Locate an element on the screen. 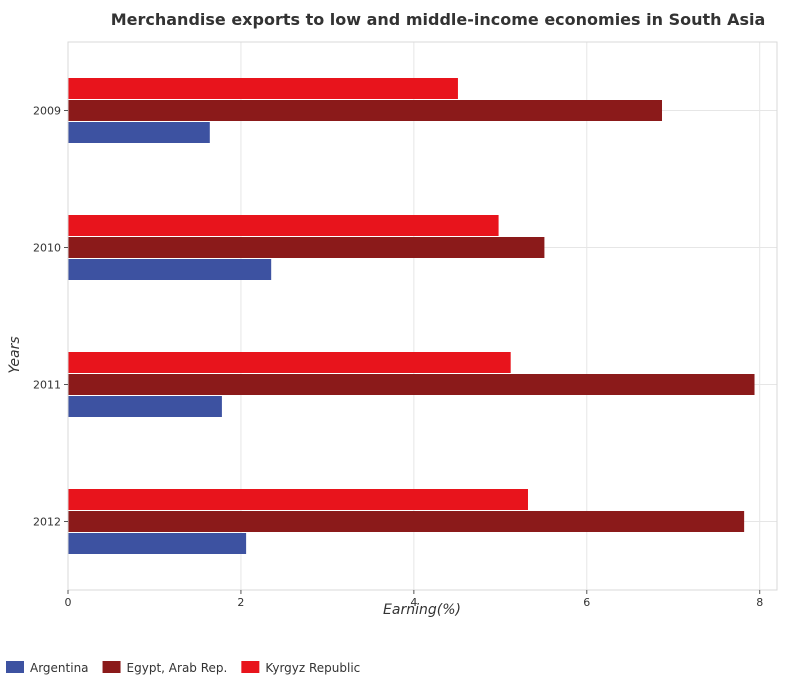 This screenshot has width=807, height=700. y-tick-label: 2011 is located at coordinates (47, 385).